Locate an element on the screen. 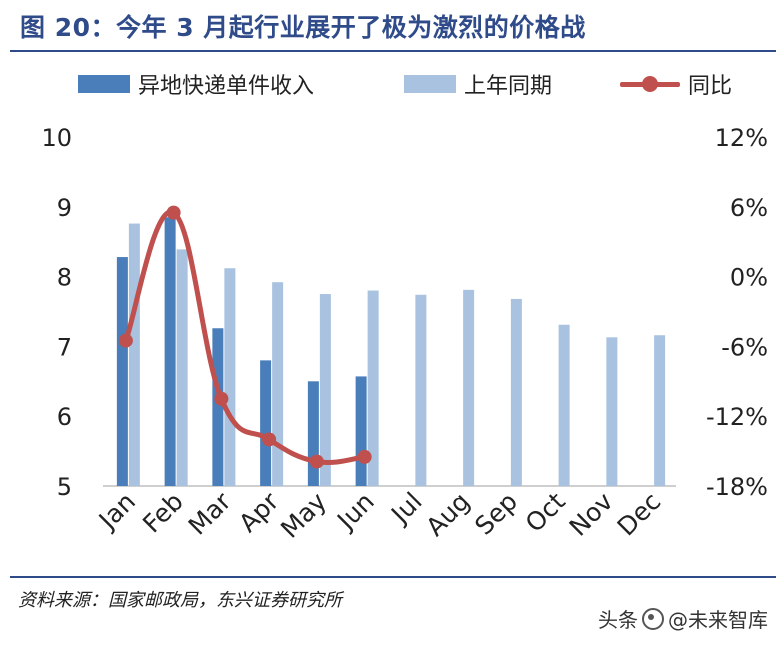 The height and width of the screenshot is (646, 784). figure-title: 图 20：今年 3 月起行业展开了极为激烈的价格战 is located at coordinates (303, 27).